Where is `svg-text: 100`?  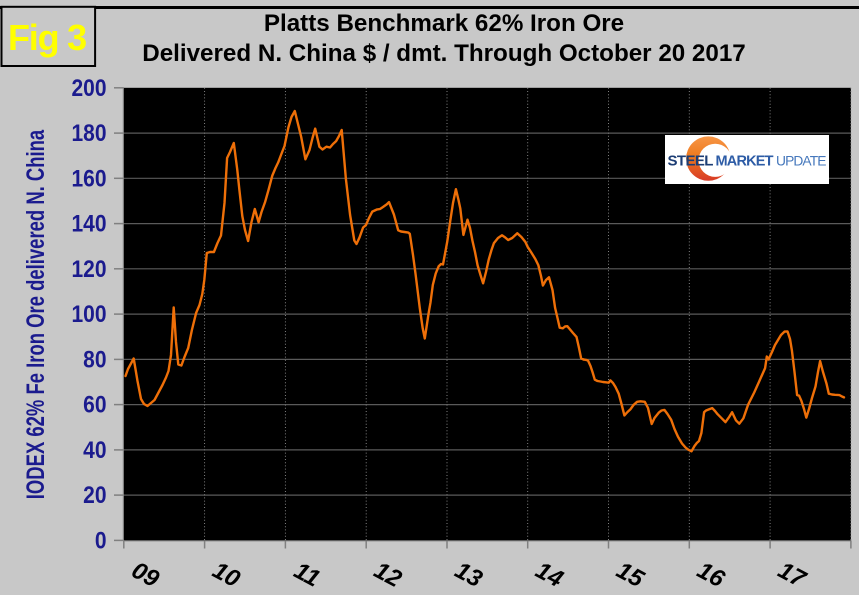
svg-text: 100 is located at coordinates (88, 314).